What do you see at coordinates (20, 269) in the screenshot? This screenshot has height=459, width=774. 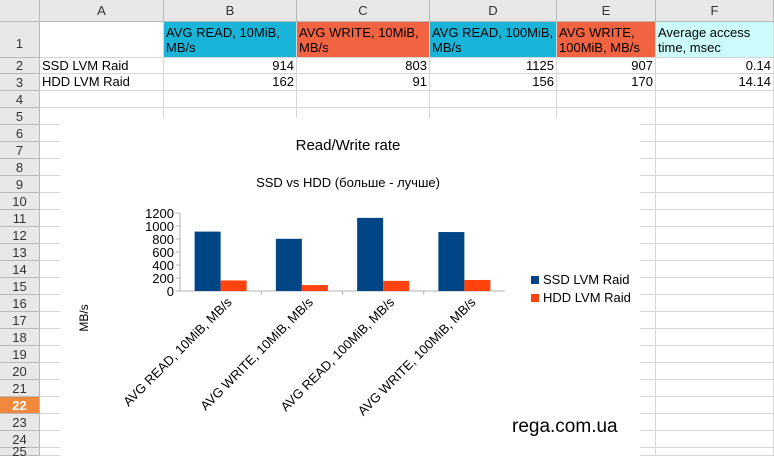 I see `row-header-14: 14` at bounding box center [20, 269].